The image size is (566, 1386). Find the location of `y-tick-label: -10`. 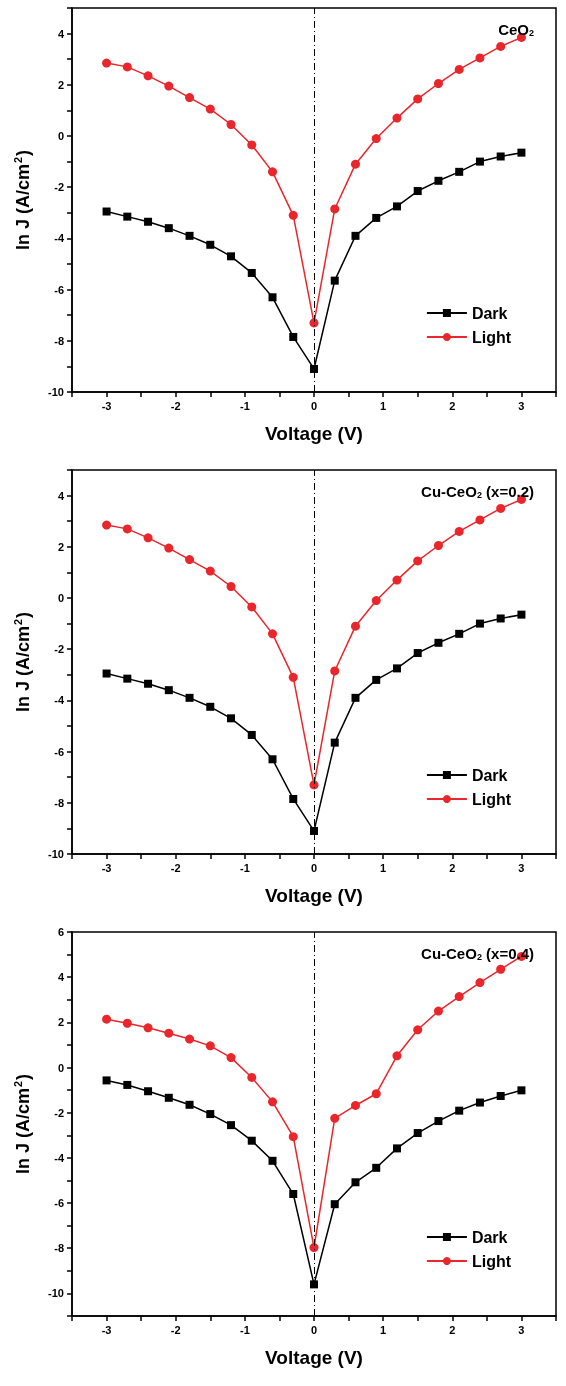

y-tick-label: -10 is located at coordinates (56, 392).